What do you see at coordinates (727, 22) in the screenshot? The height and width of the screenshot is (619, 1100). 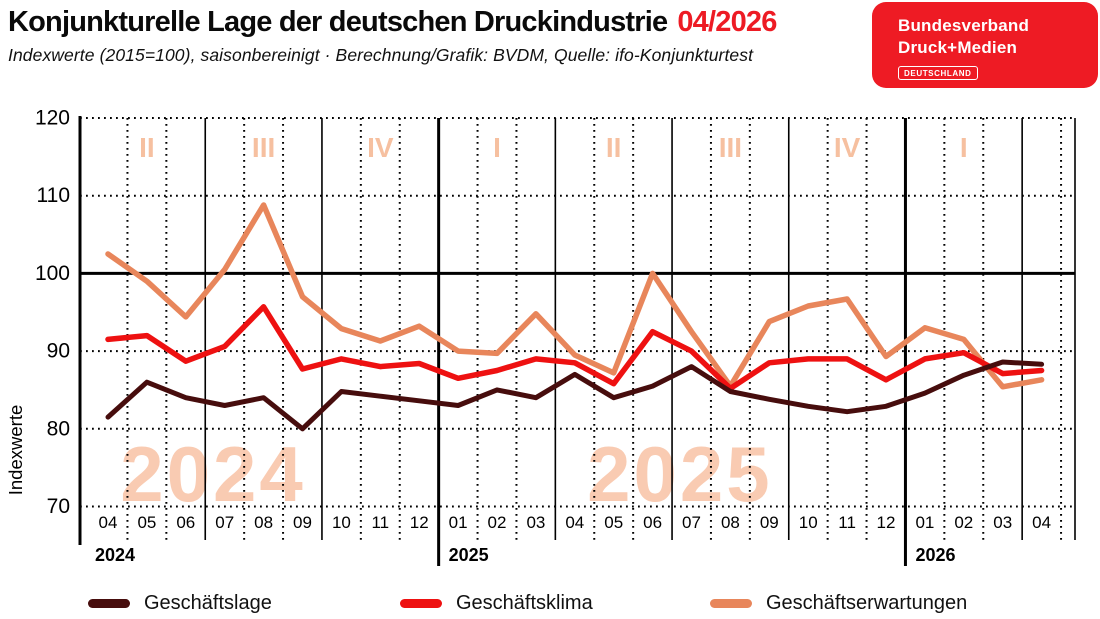 I see `title-edition: 04/2026` at bounding box center [727, 22].